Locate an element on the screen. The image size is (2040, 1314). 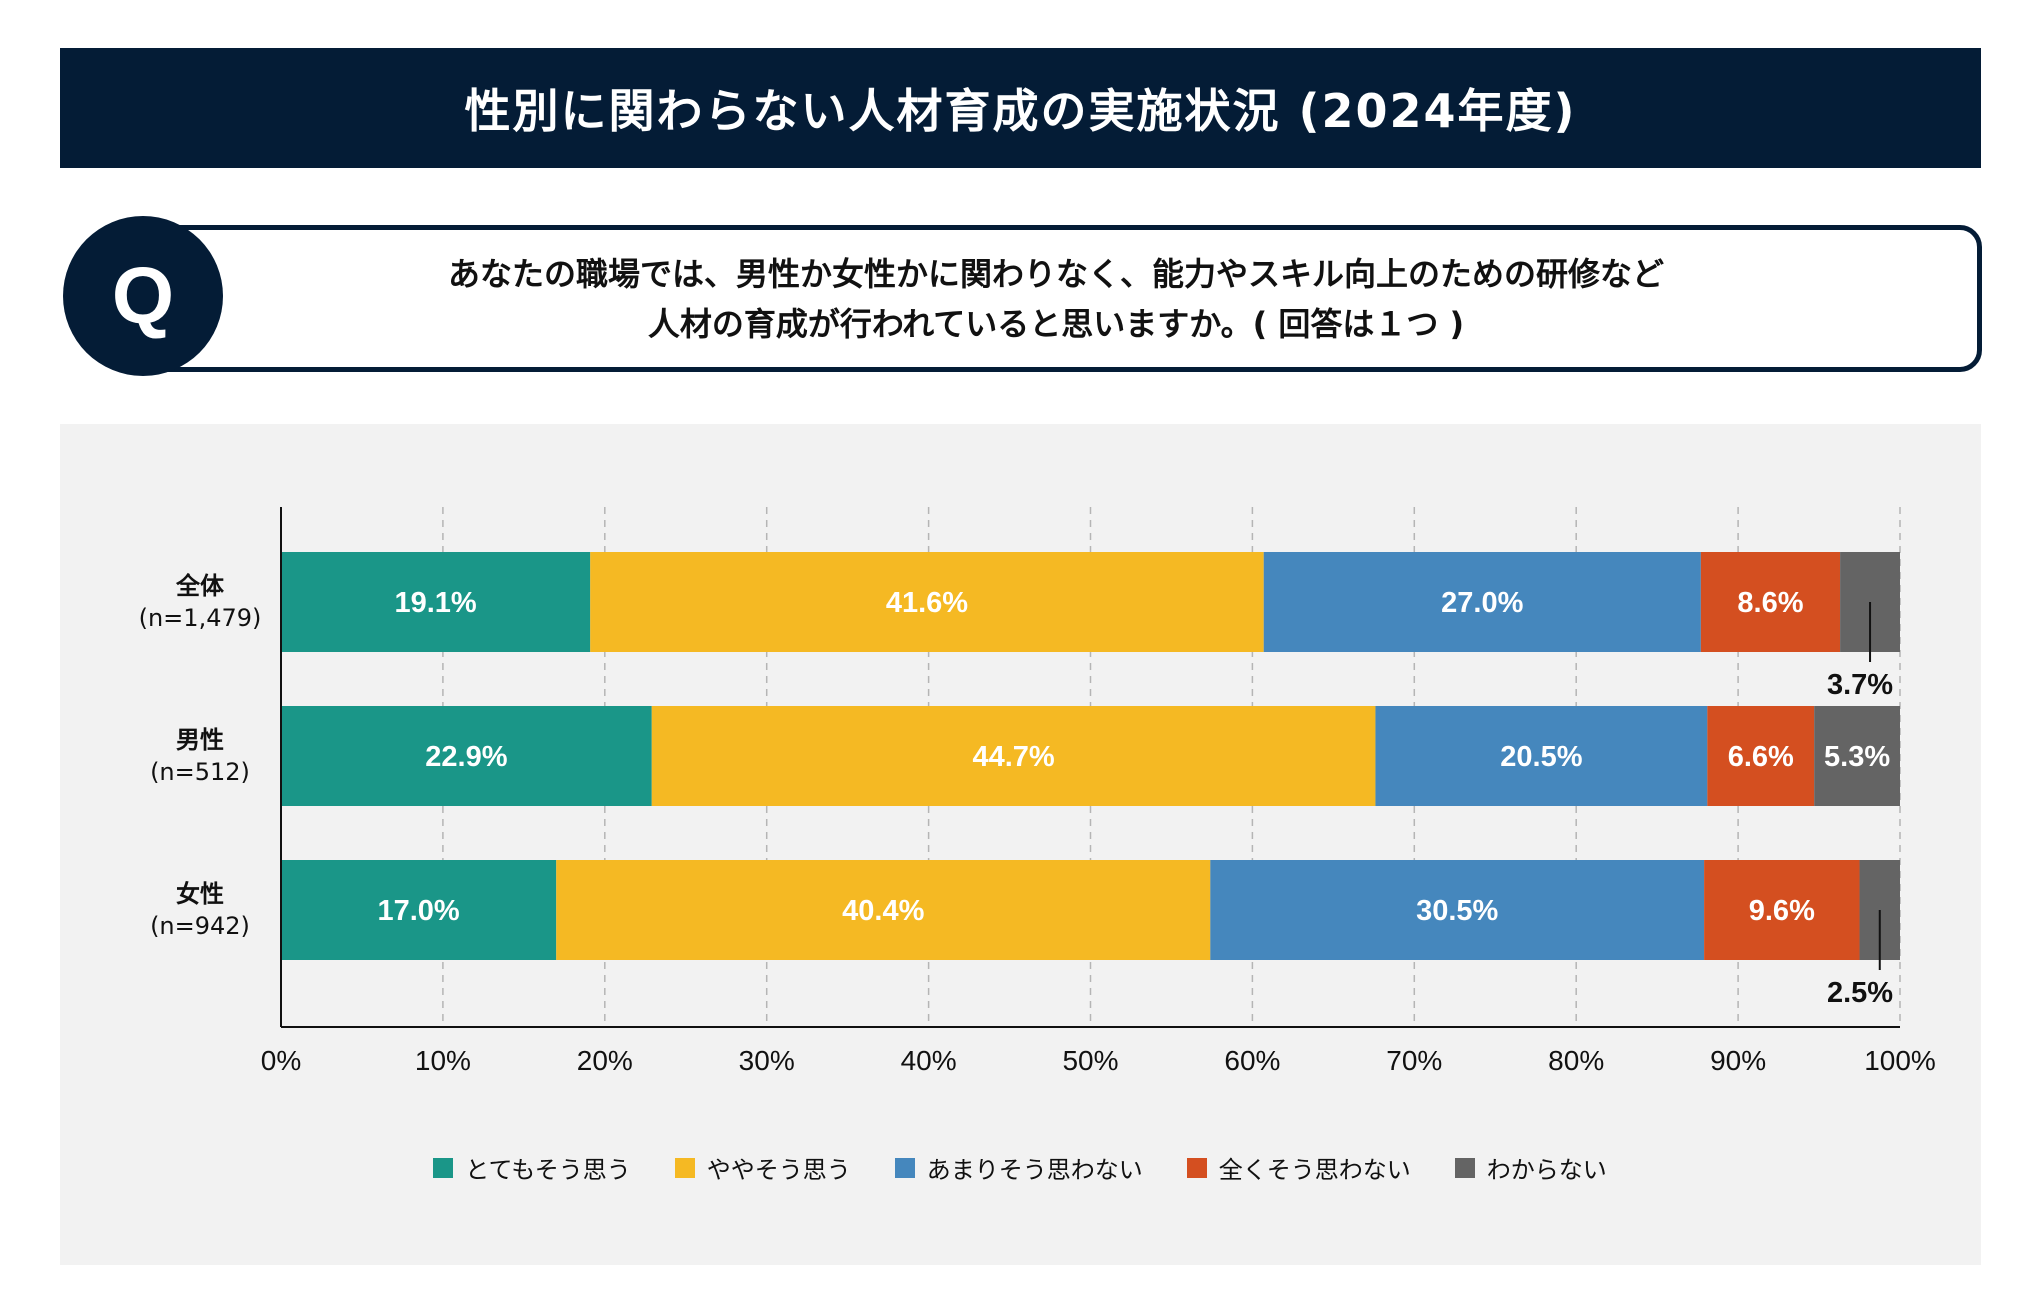
data-label: 5.3% is located at coordinates (1857, 757).